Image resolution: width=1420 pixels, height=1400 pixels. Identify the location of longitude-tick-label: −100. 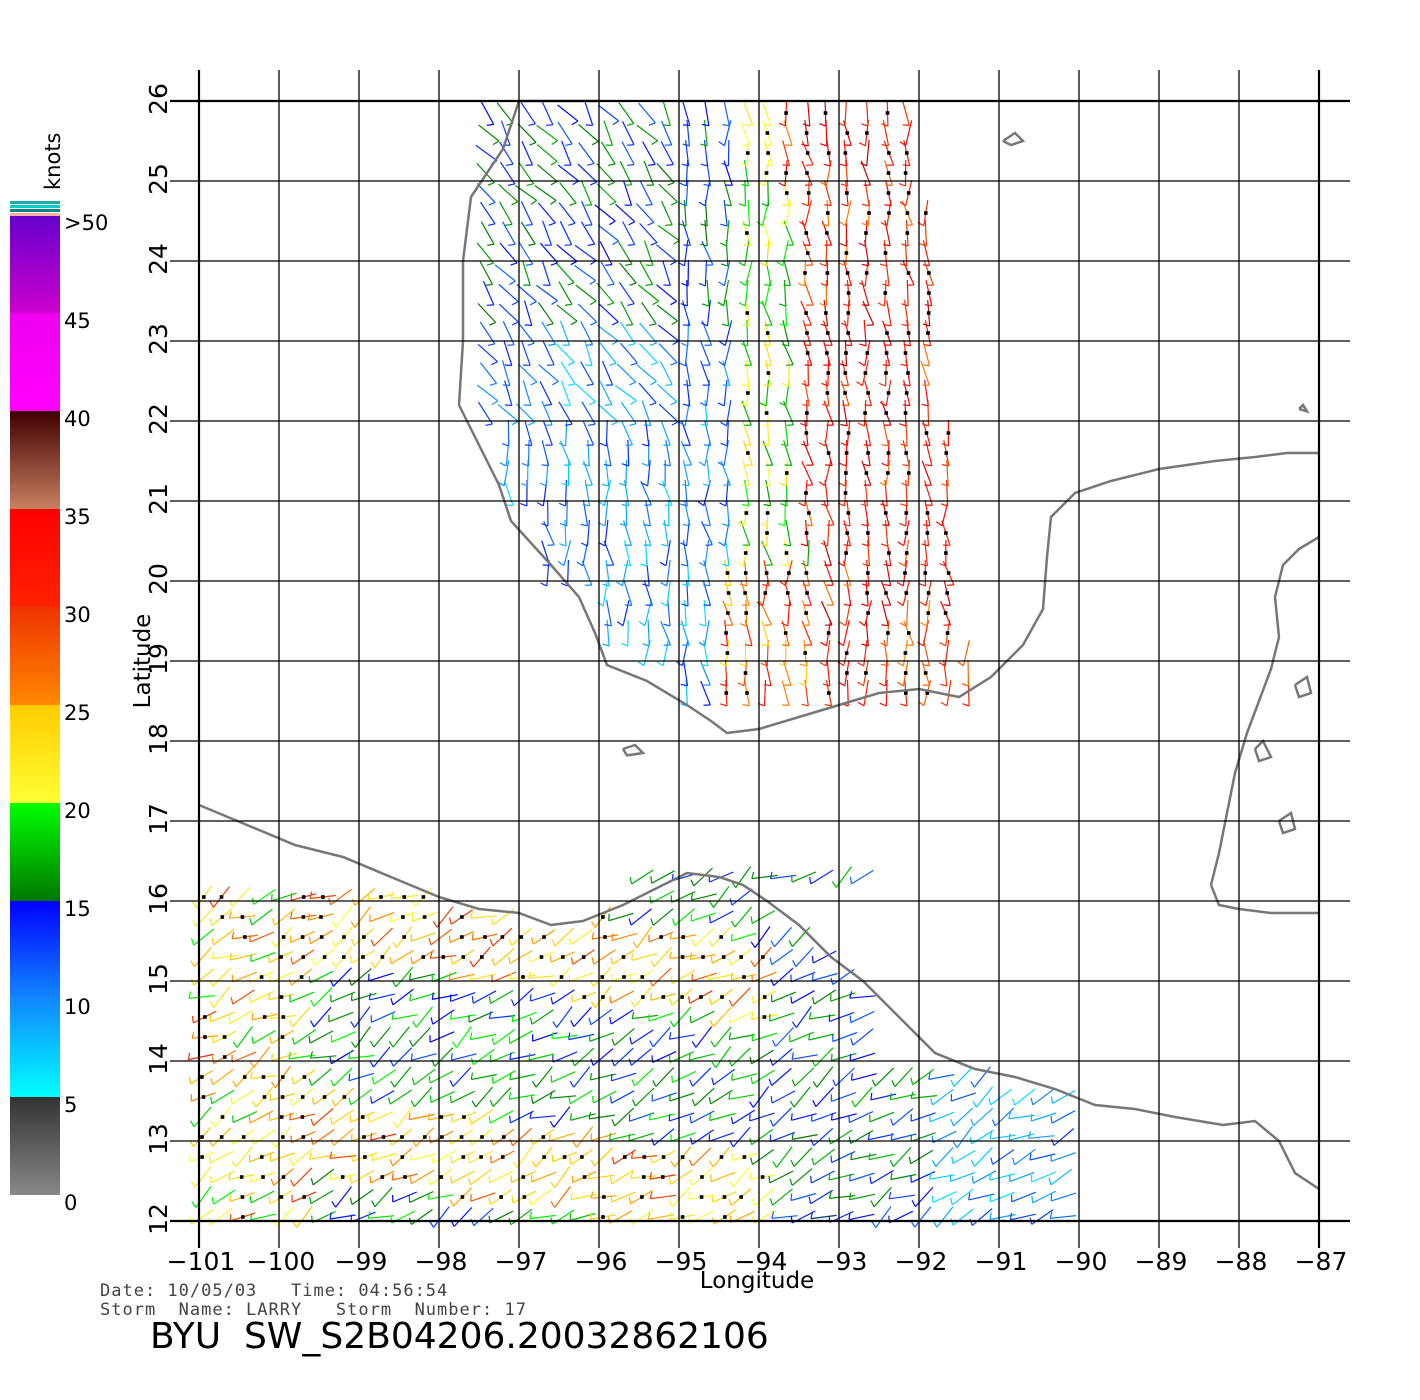
(281, 1261).